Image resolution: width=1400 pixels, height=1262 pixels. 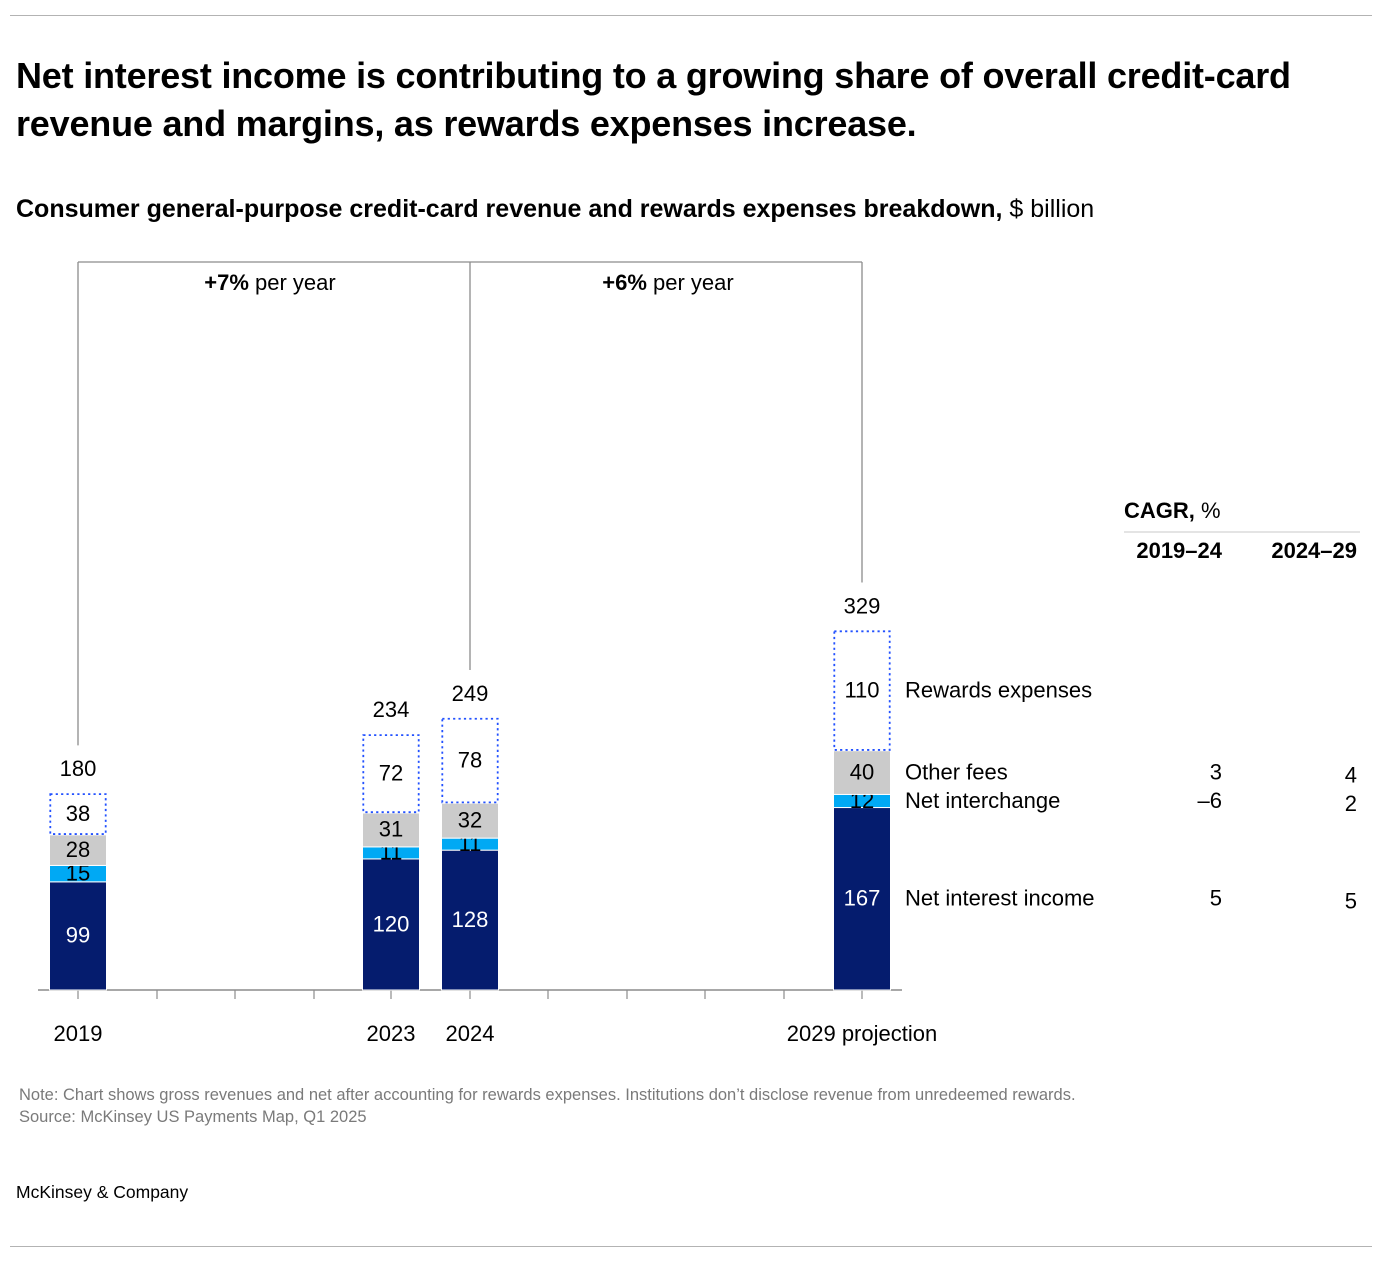 I want to click on data-label-2029-projection-rewards-expenses: 110, so click(x=861, y=689).